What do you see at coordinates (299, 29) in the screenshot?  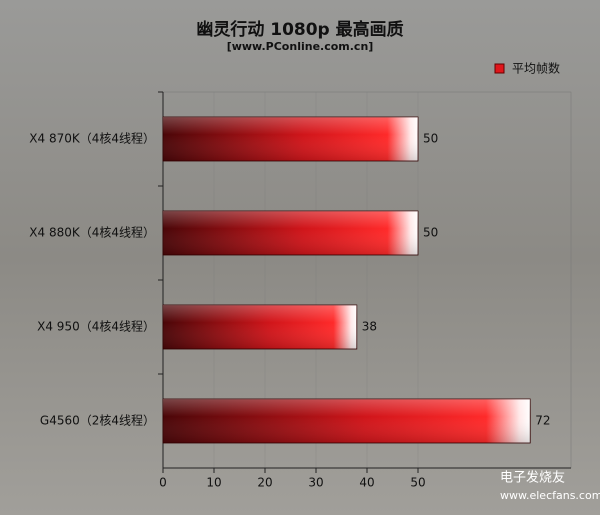 I see `chart-title: 幽灵行动 1080p 最高画质` at bounding box center [299, 29].